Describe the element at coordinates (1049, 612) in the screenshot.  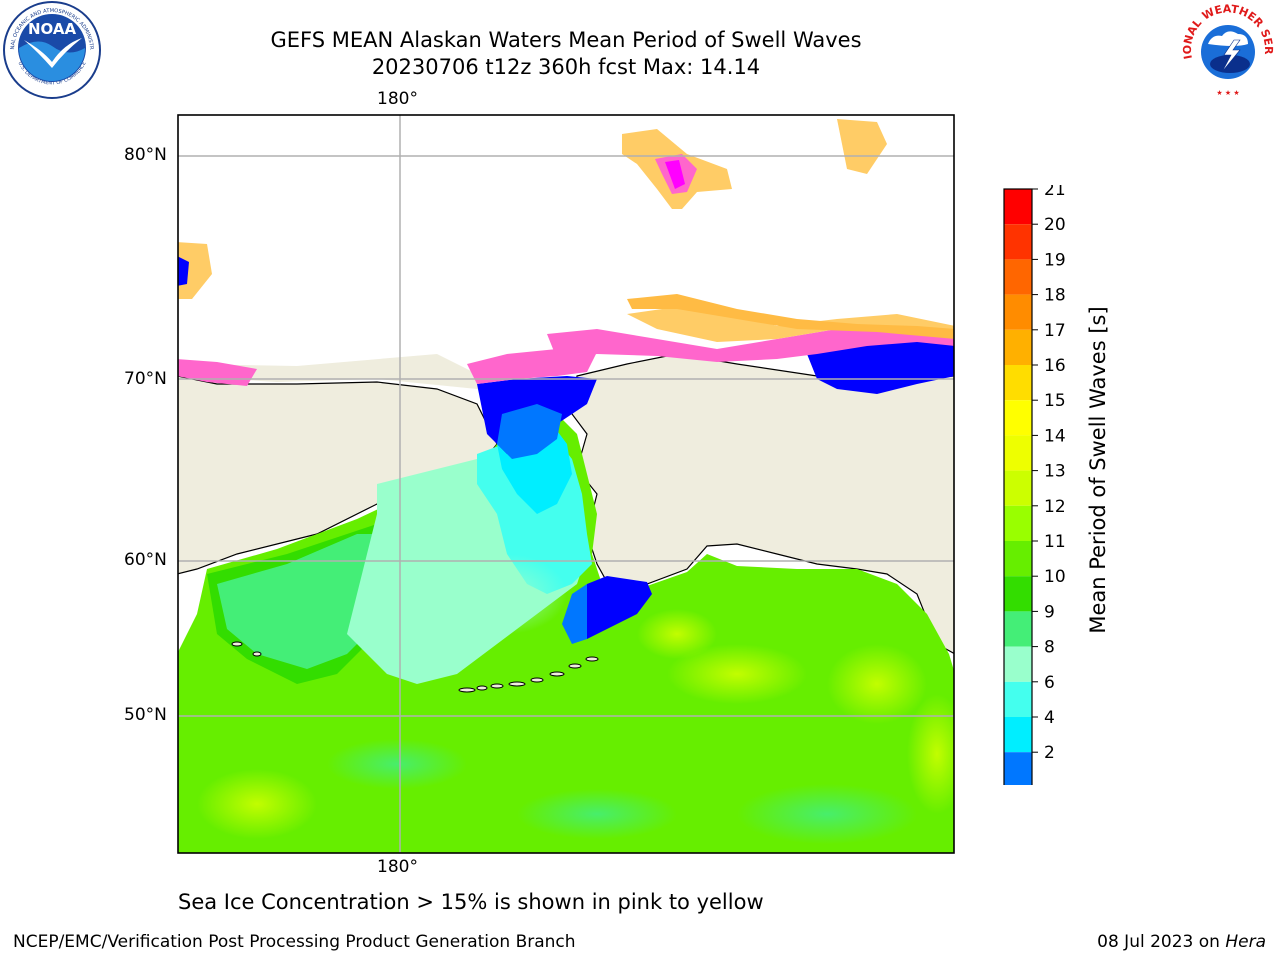
I see `colorbar-tick-label: 9` at that location.